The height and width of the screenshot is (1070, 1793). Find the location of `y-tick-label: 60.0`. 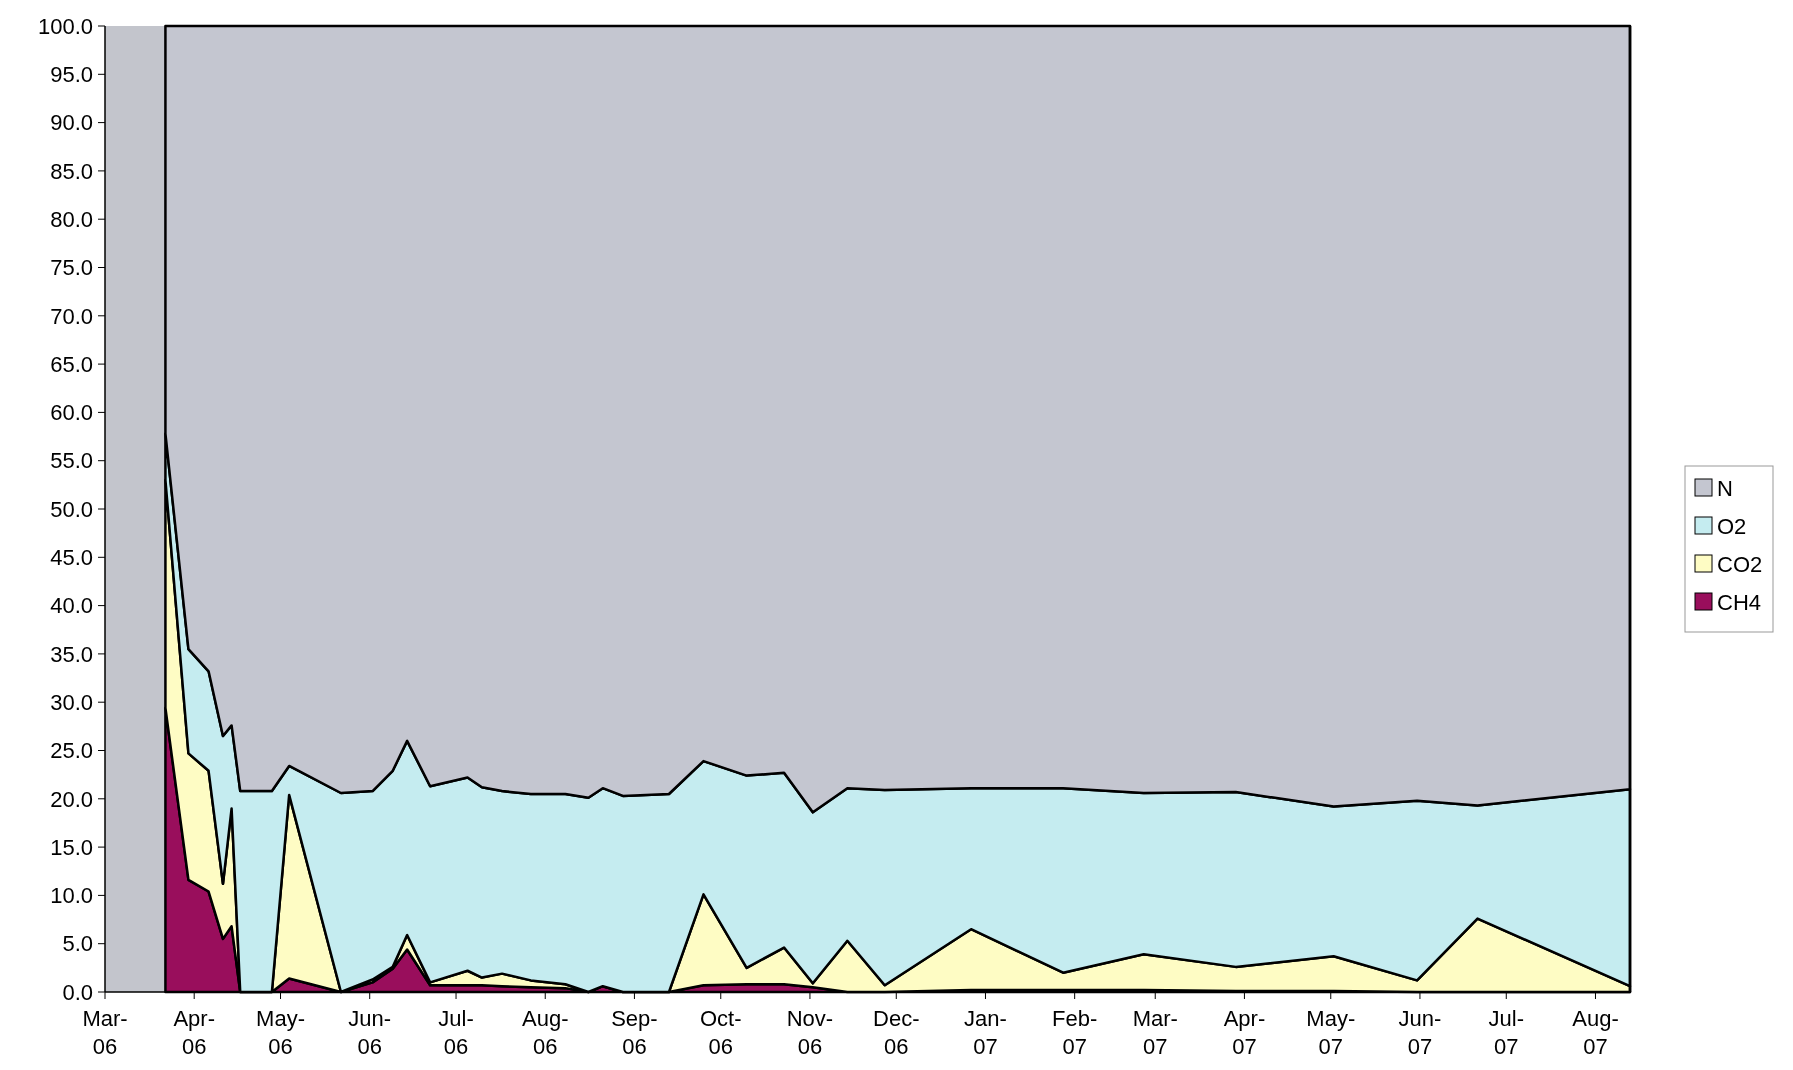

y-tick-label: 60.0 is located at coordinates (71, 413).